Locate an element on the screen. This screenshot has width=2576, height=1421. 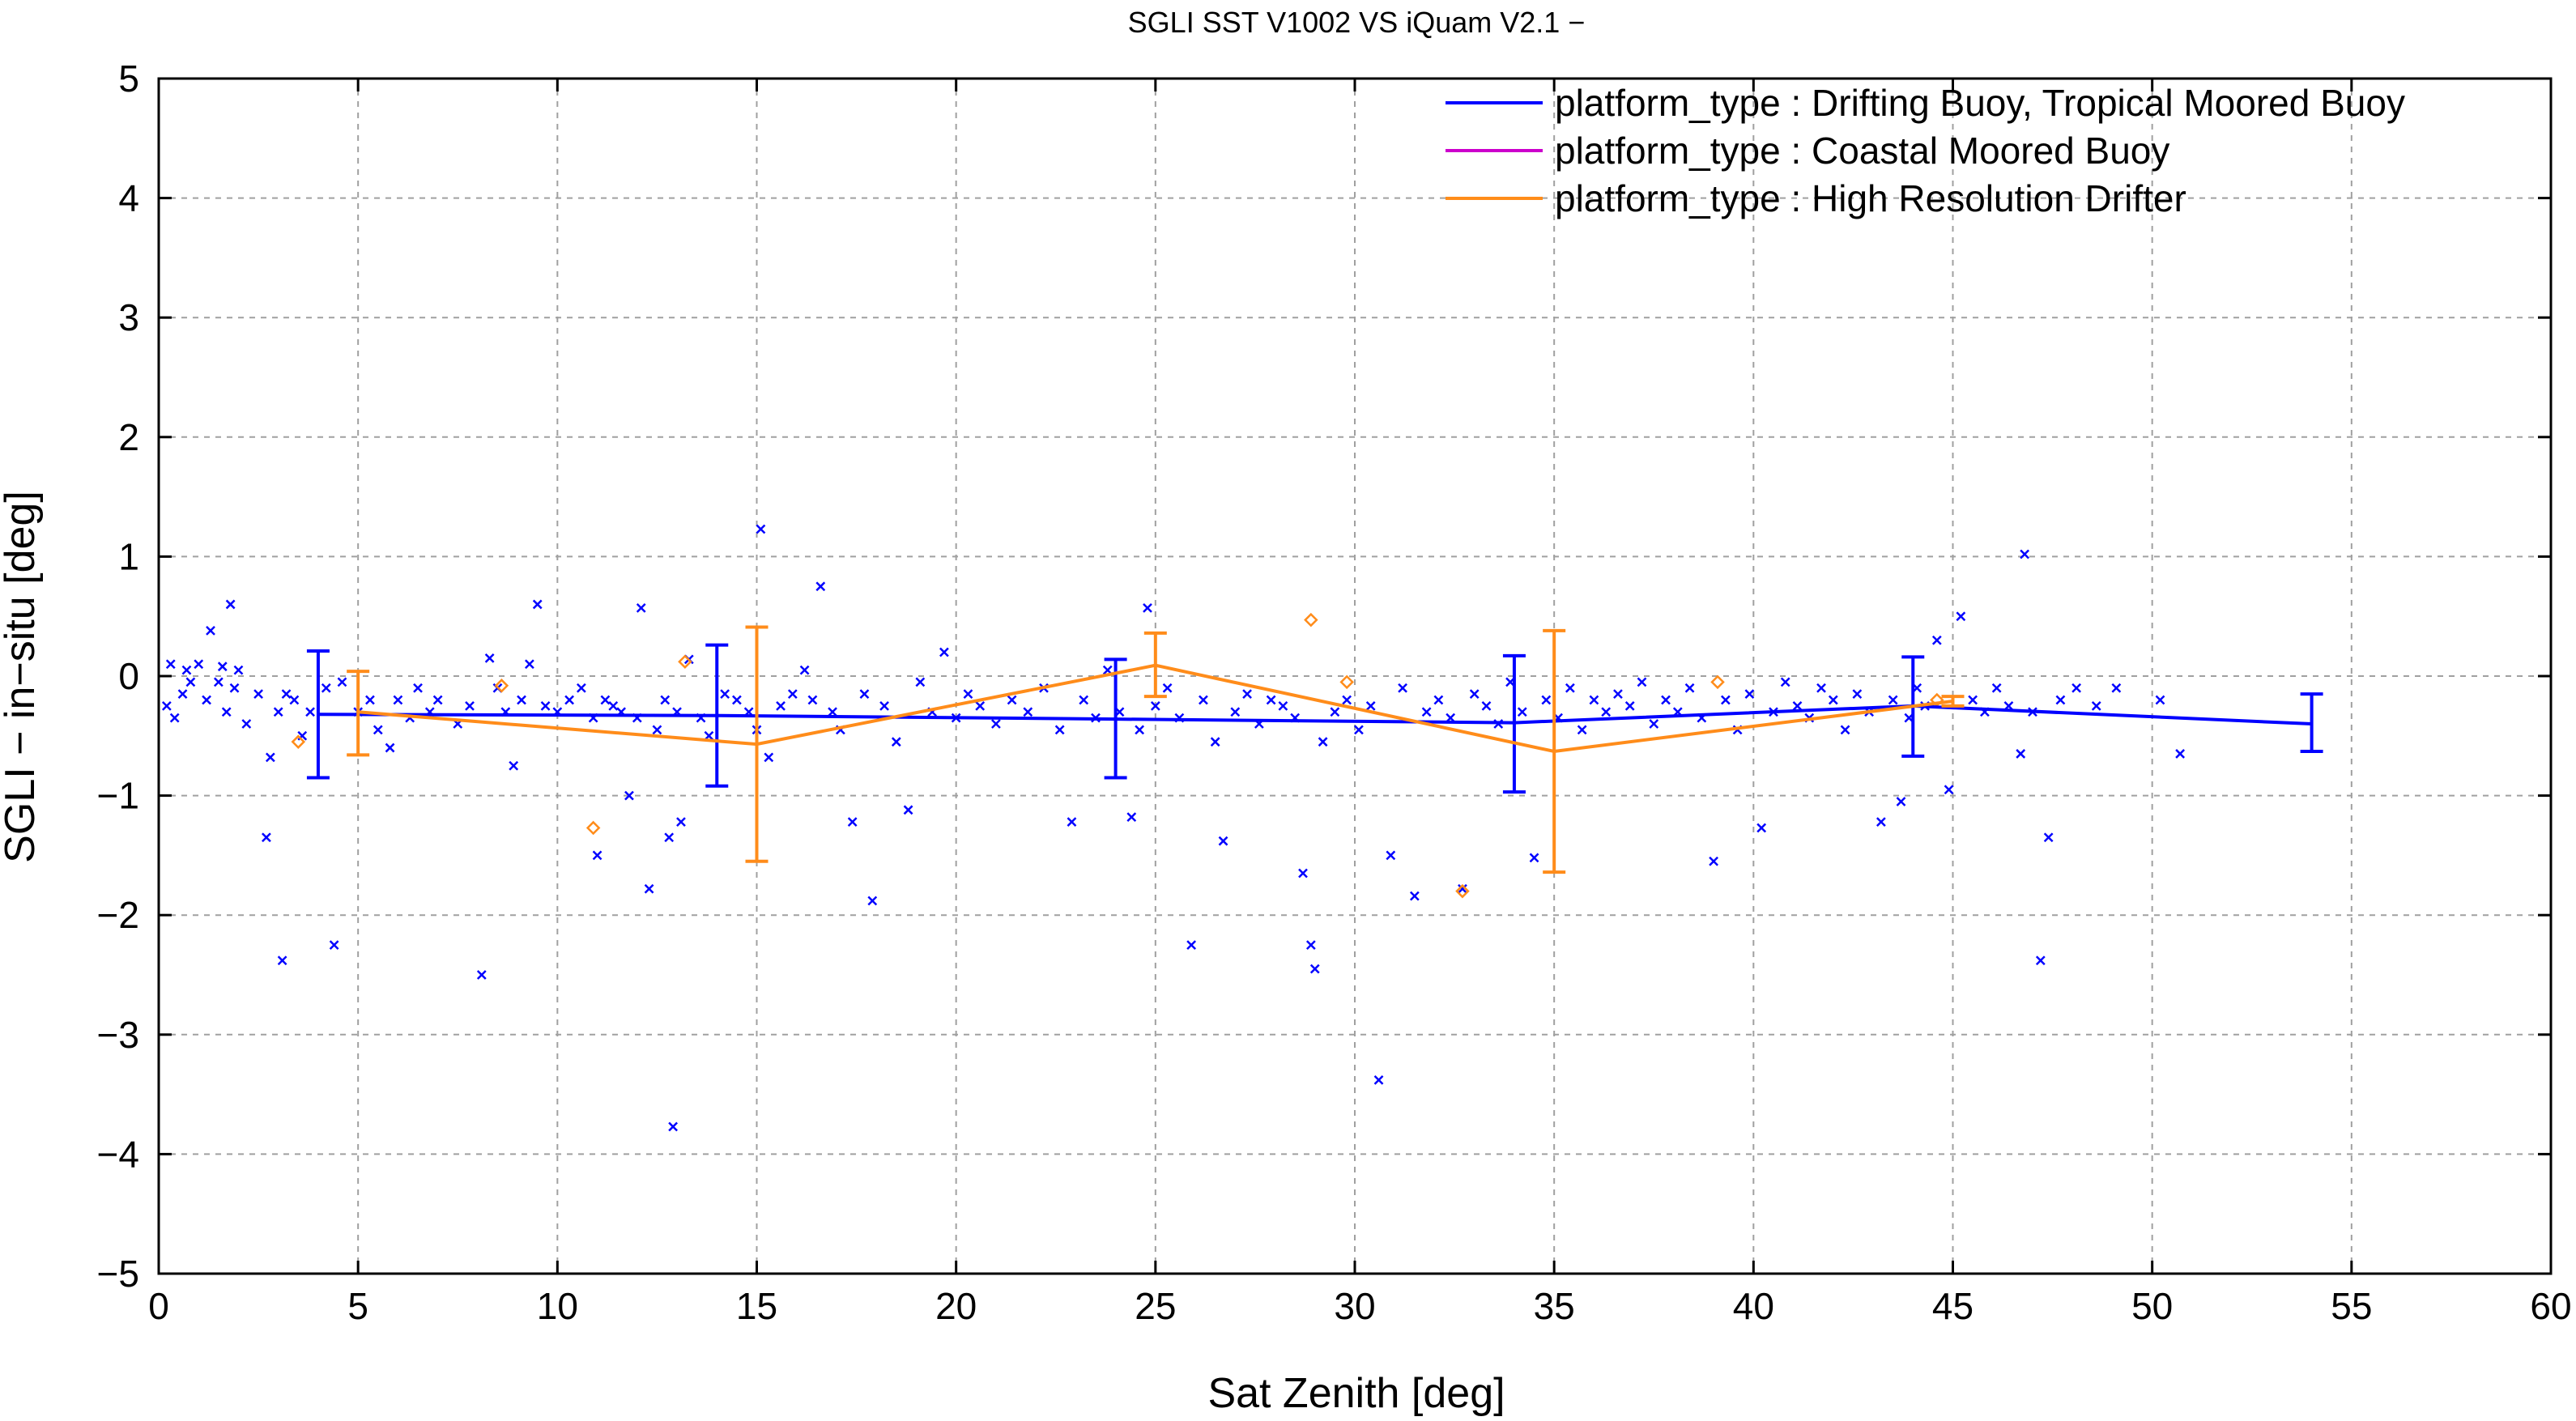
x-tick-label: 20 is located at coordinates (956, 1306).